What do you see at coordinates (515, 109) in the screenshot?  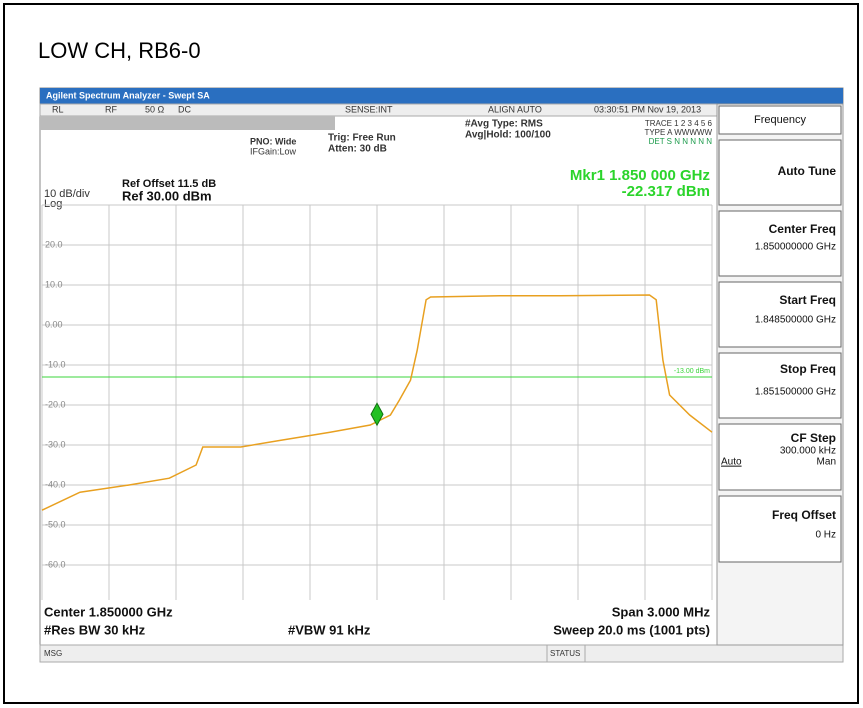 I see `align: ALIGN AUTO` at bounding box center [515, 109].